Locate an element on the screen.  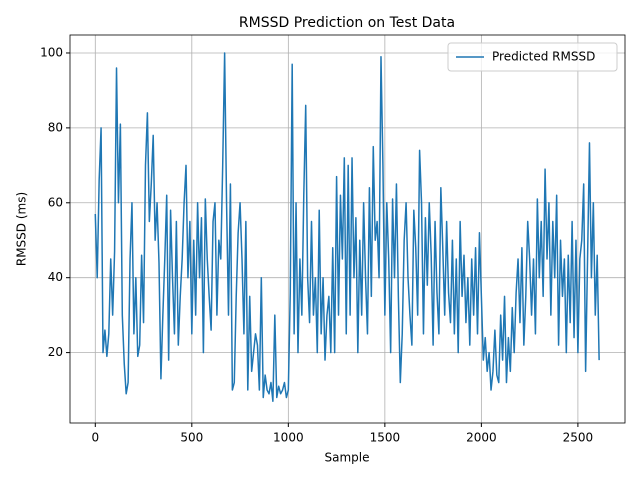
x-tick-label: 0 is located at coordinates (95, 438).